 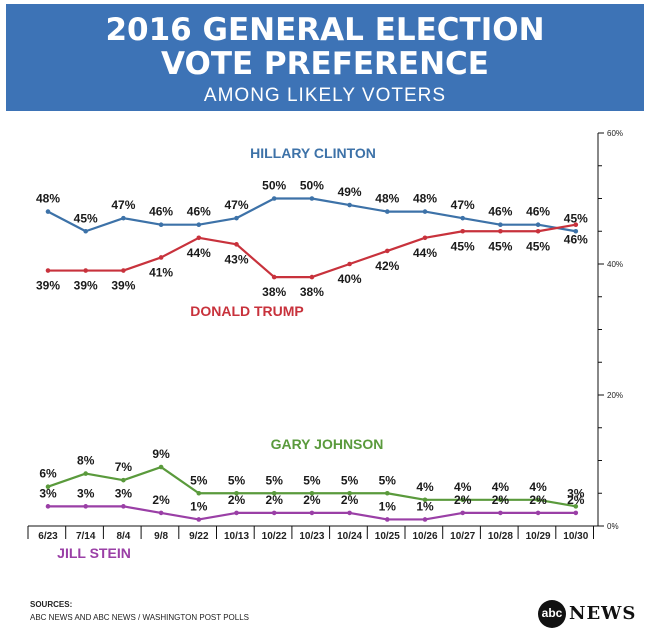 I want to click on data-label: 39%, so click(x=86, y=286).